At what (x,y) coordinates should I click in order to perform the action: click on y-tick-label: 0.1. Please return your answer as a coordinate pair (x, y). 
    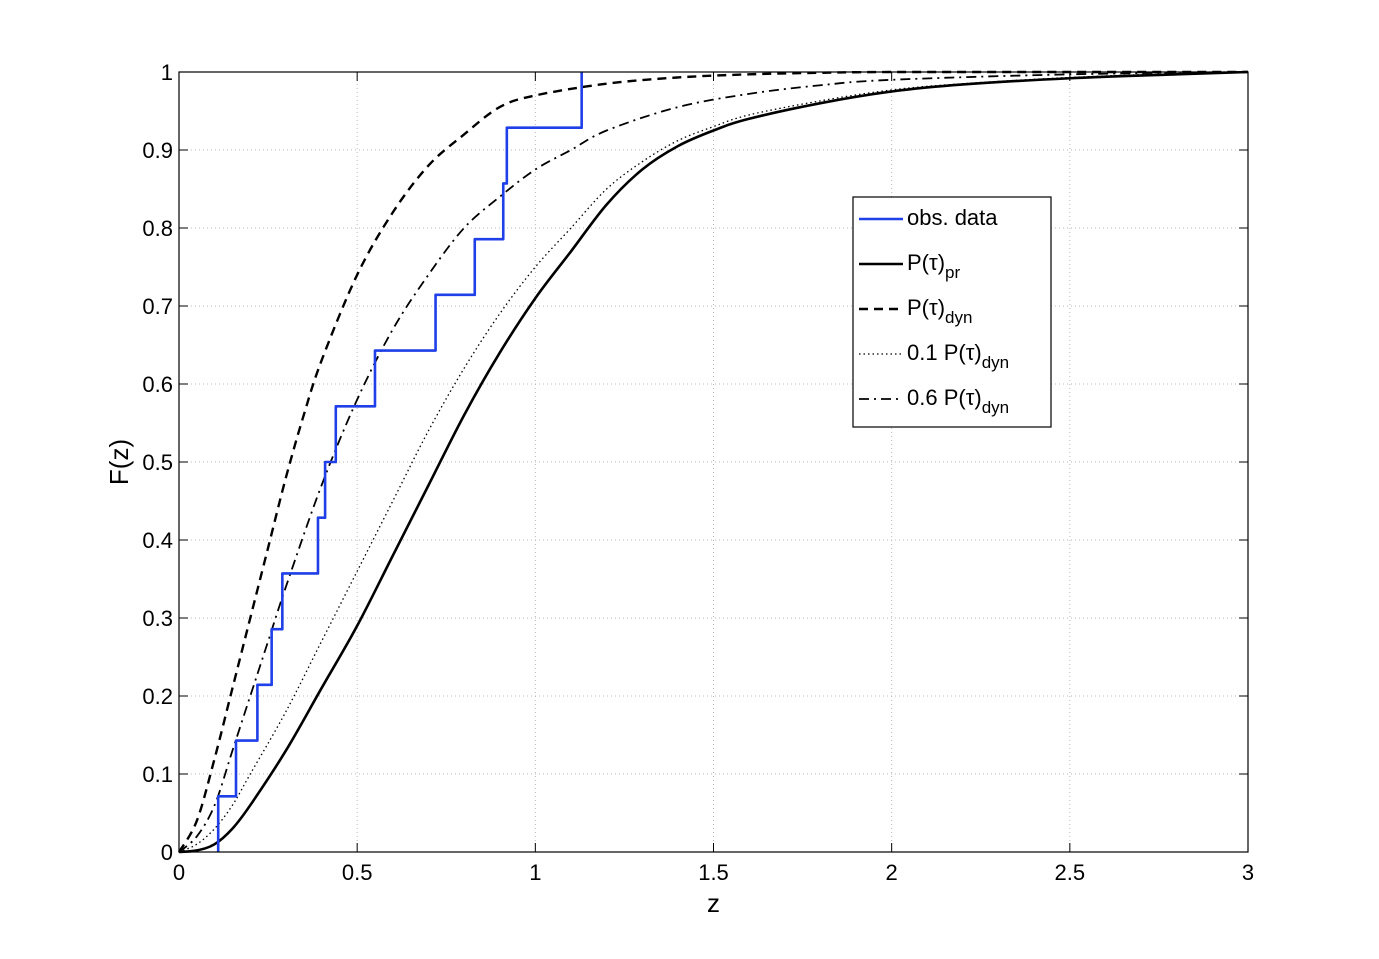
    Looking at the image, I should click on (157, 774).